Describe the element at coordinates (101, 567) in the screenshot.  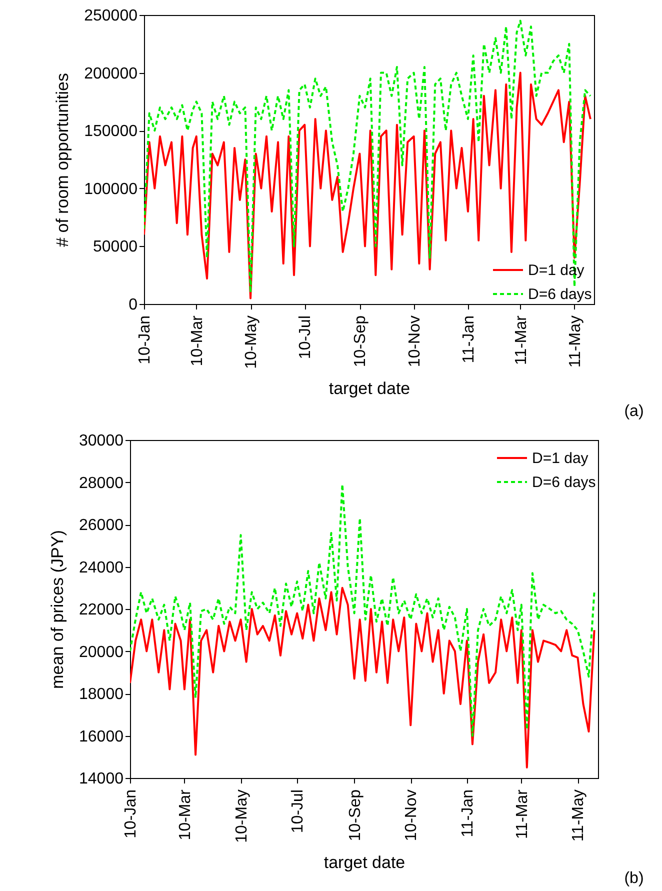
I see `y-tick-label: 24000` at that location.